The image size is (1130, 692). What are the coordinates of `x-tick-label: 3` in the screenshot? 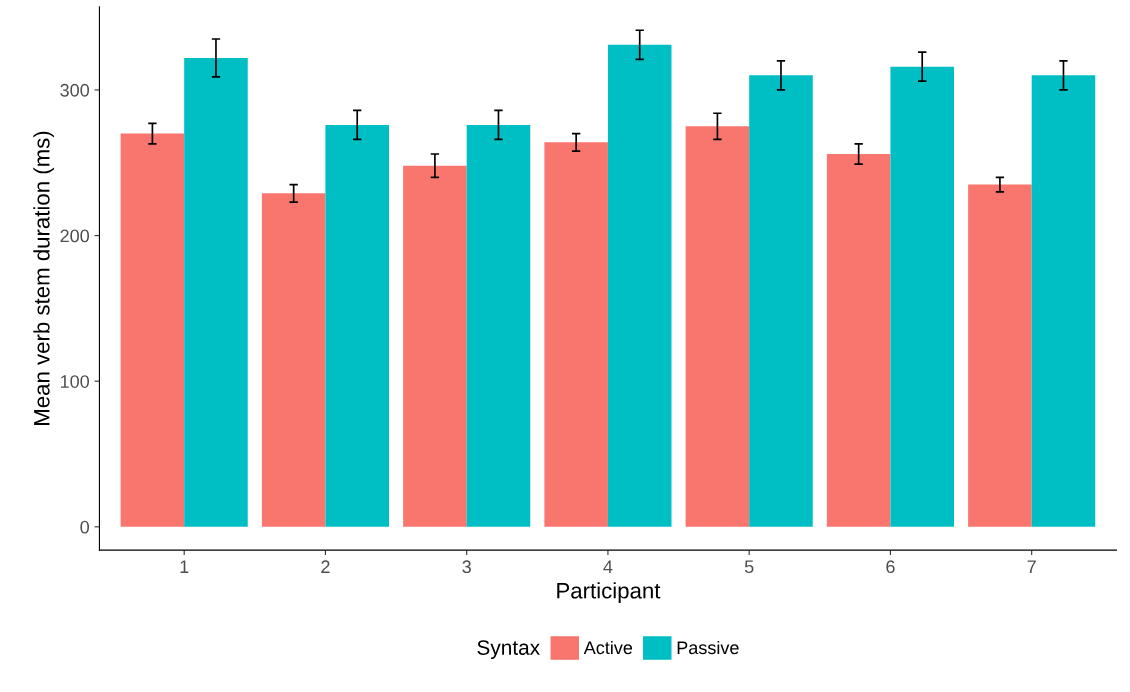 It's located at (466, 567).